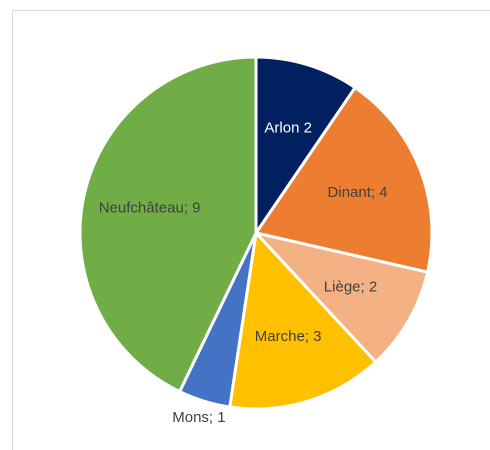 The height and width of the screenshot is (450, 490). What do you see at coordinates (288, 336) in the screenshot?
I see `data-label: Marche; 3` at bounding box center [288, 336].